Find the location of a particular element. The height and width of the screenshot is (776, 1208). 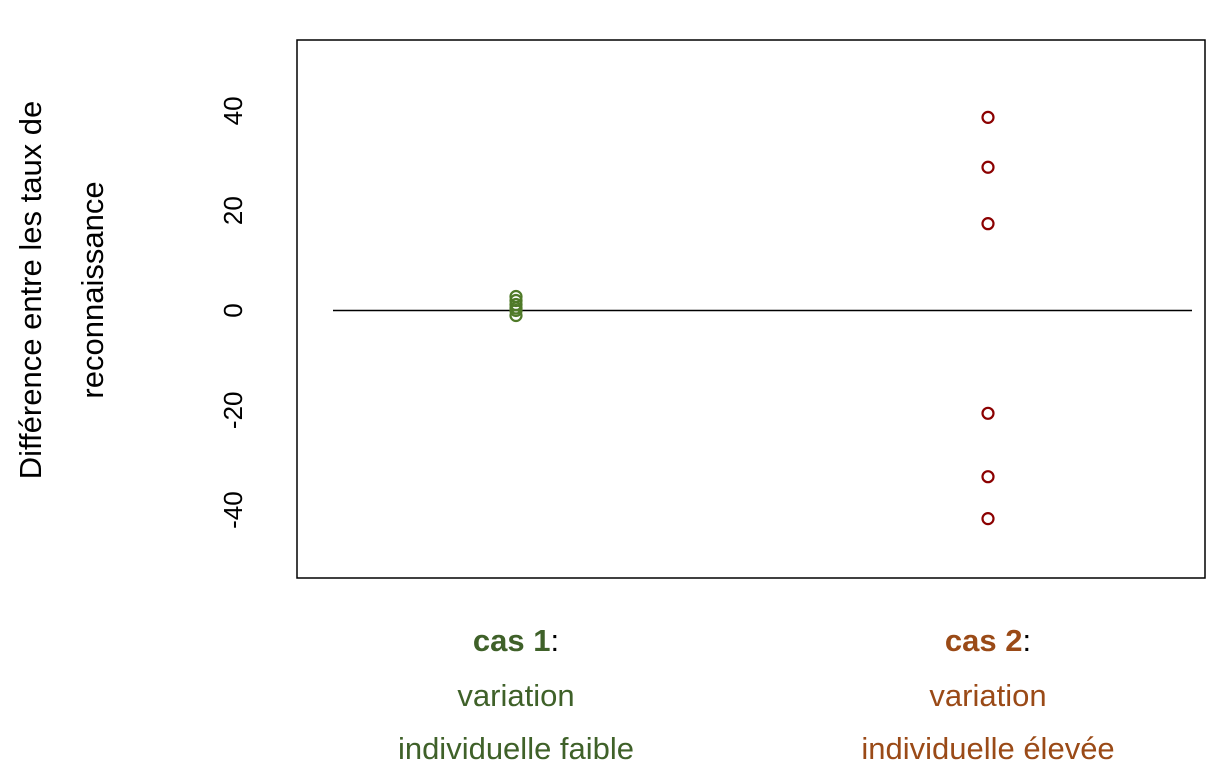

x-category-detail: individuelle faible is located at coordinates (516, 748).